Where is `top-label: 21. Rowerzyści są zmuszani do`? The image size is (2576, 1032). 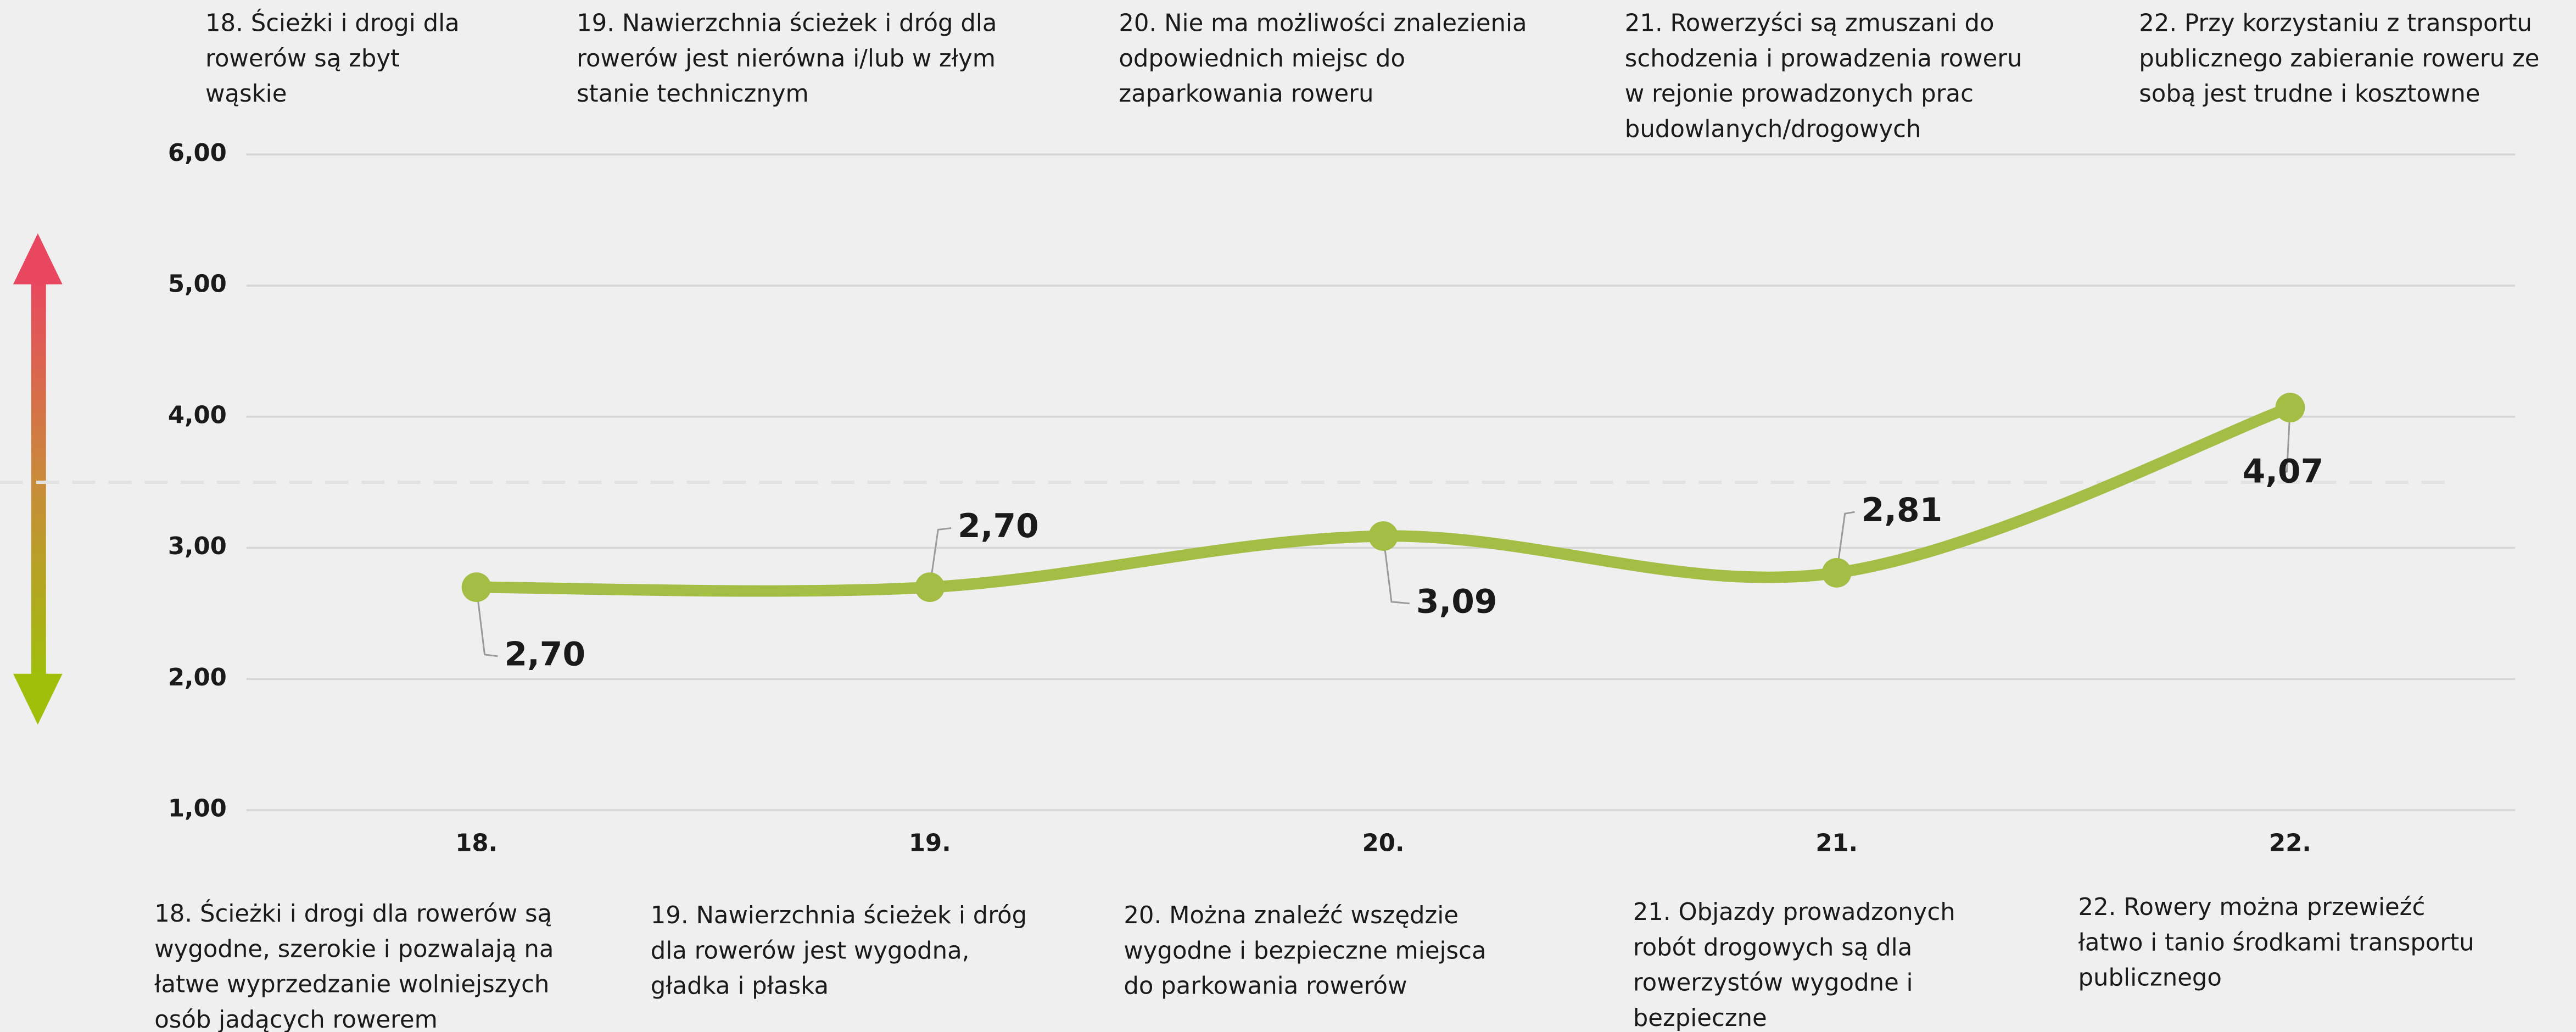
top-label: 21. Rowerzyści są zmuszani do is located at coordinates (1810, 23).